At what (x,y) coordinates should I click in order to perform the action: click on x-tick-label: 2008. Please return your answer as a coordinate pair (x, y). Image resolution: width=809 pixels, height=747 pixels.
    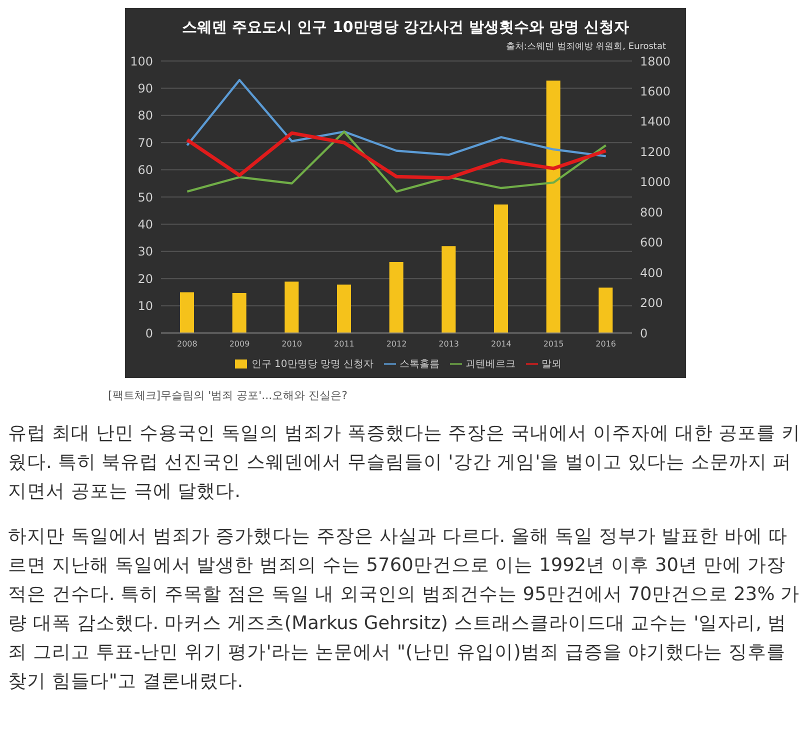
    Looking at the image, I should click on (187, 344).